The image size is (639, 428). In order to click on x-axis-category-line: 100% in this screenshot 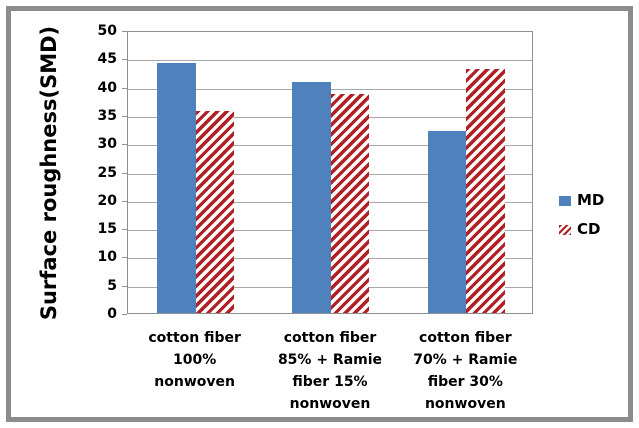, I will do `click(195, 360)`.